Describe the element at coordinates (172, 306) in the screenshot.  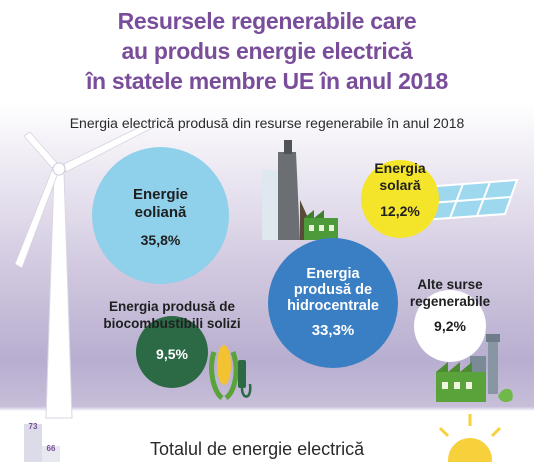
I see `biofuel-label-line-1: Energia produsă de` at that location.